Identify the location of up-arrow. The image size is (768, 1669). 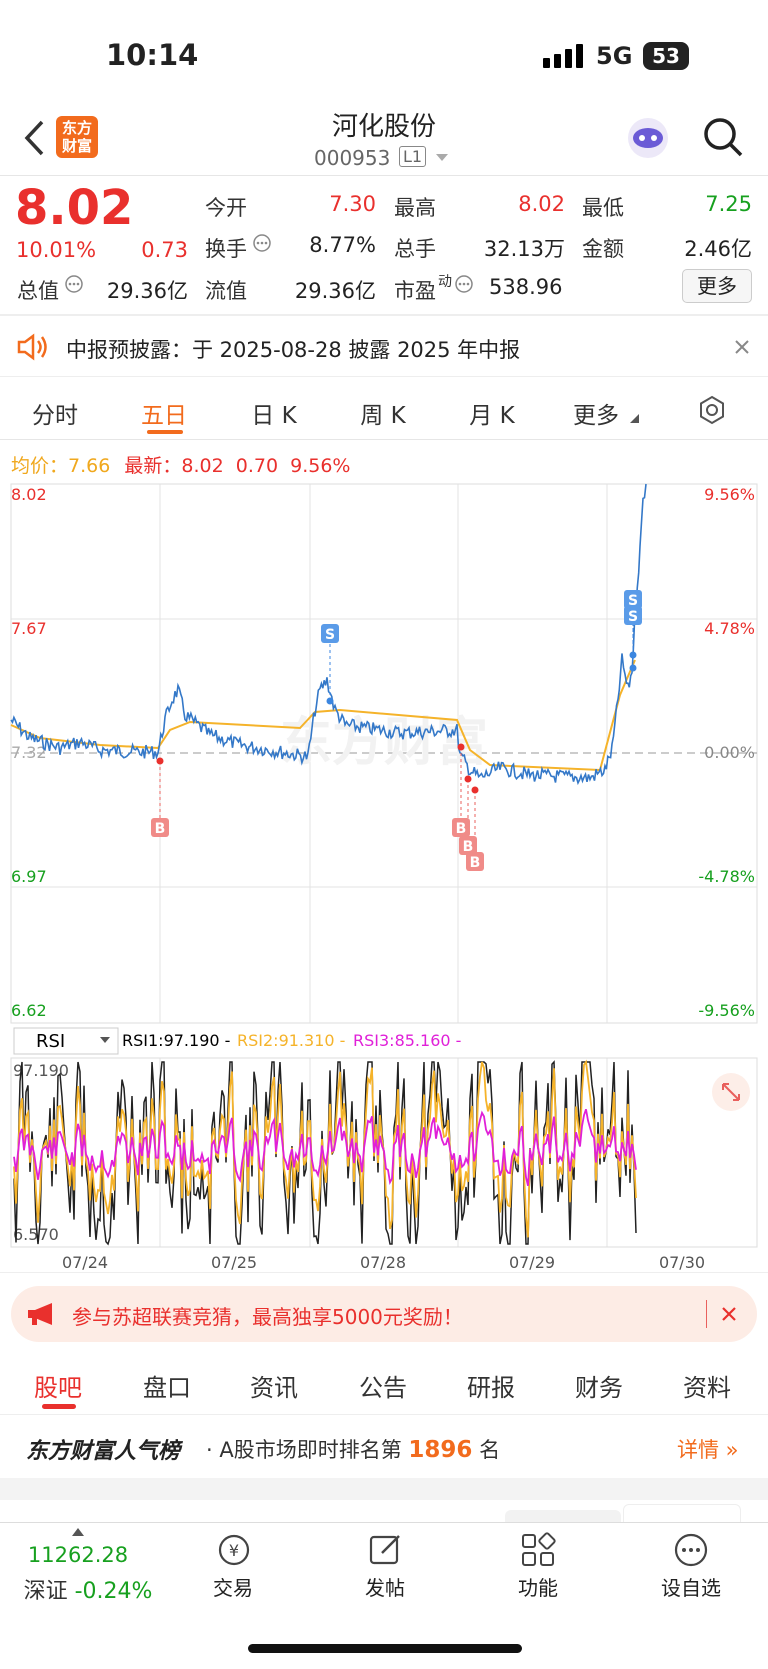
(78, 1532).